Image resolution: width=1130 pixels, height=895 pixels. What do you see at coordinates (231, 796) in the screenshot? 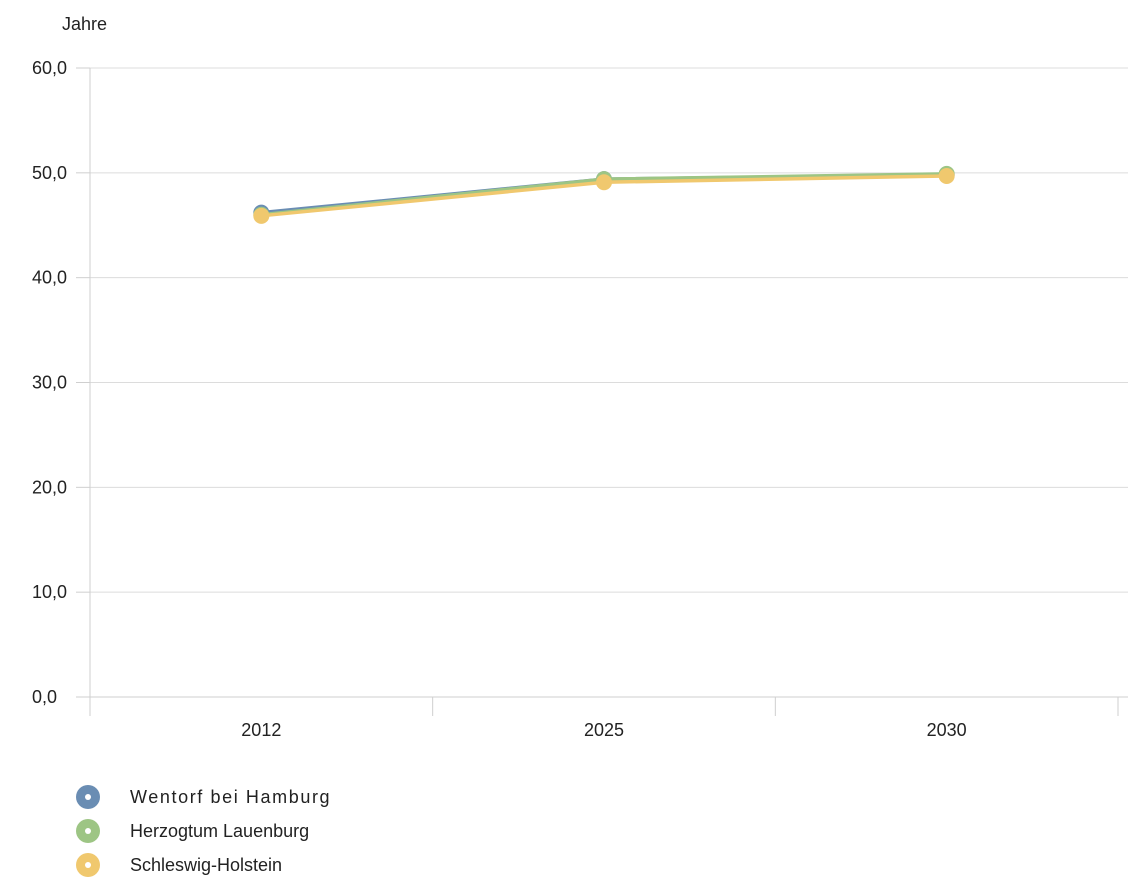
I see `legend-label: Wentorf bei Hamburg` at bounding box center [231, 796].